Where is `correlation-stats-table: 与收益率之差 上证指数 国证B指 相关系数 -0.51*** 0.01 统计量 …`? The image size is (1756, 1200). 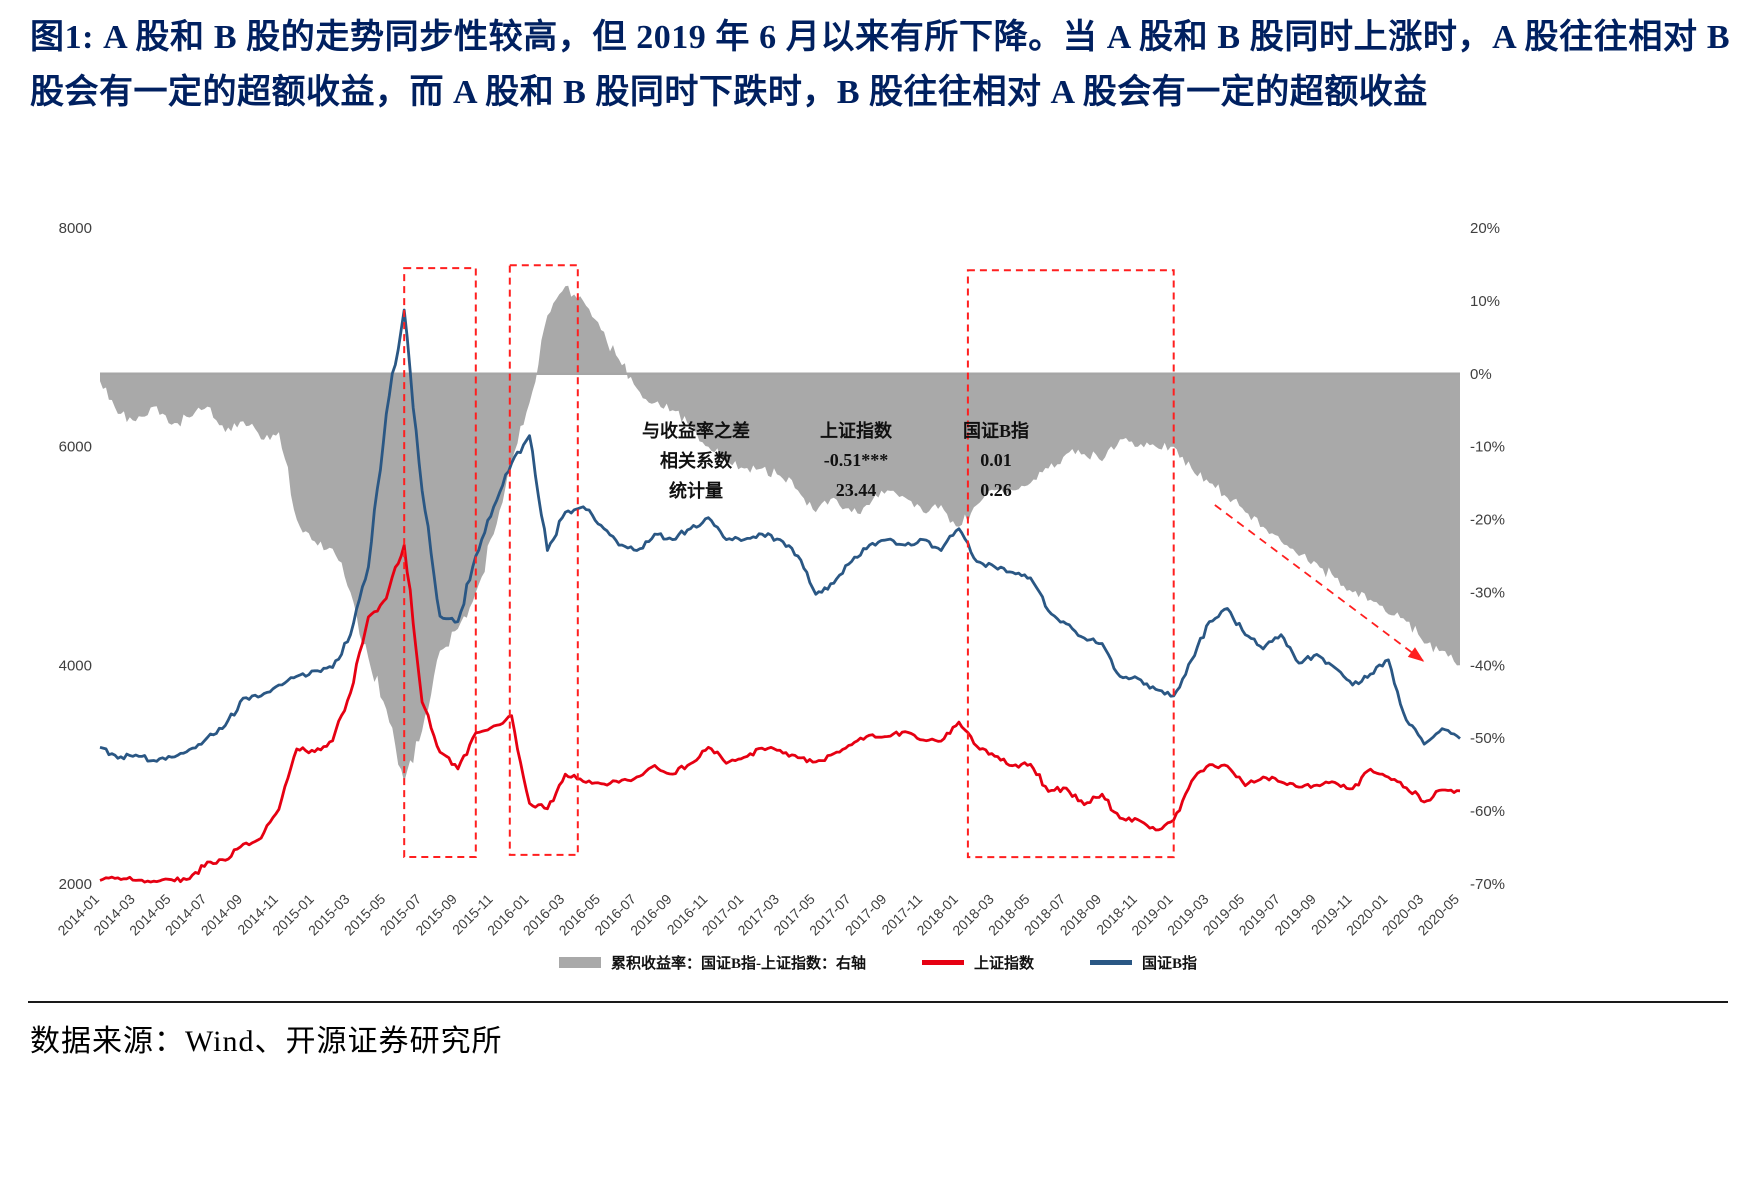
correlation-stats-table: 与收益率之差 上证指数 国证B指 相关系数 -0.51*** 0.01 统计量 … is located at coordinates (836, 460).